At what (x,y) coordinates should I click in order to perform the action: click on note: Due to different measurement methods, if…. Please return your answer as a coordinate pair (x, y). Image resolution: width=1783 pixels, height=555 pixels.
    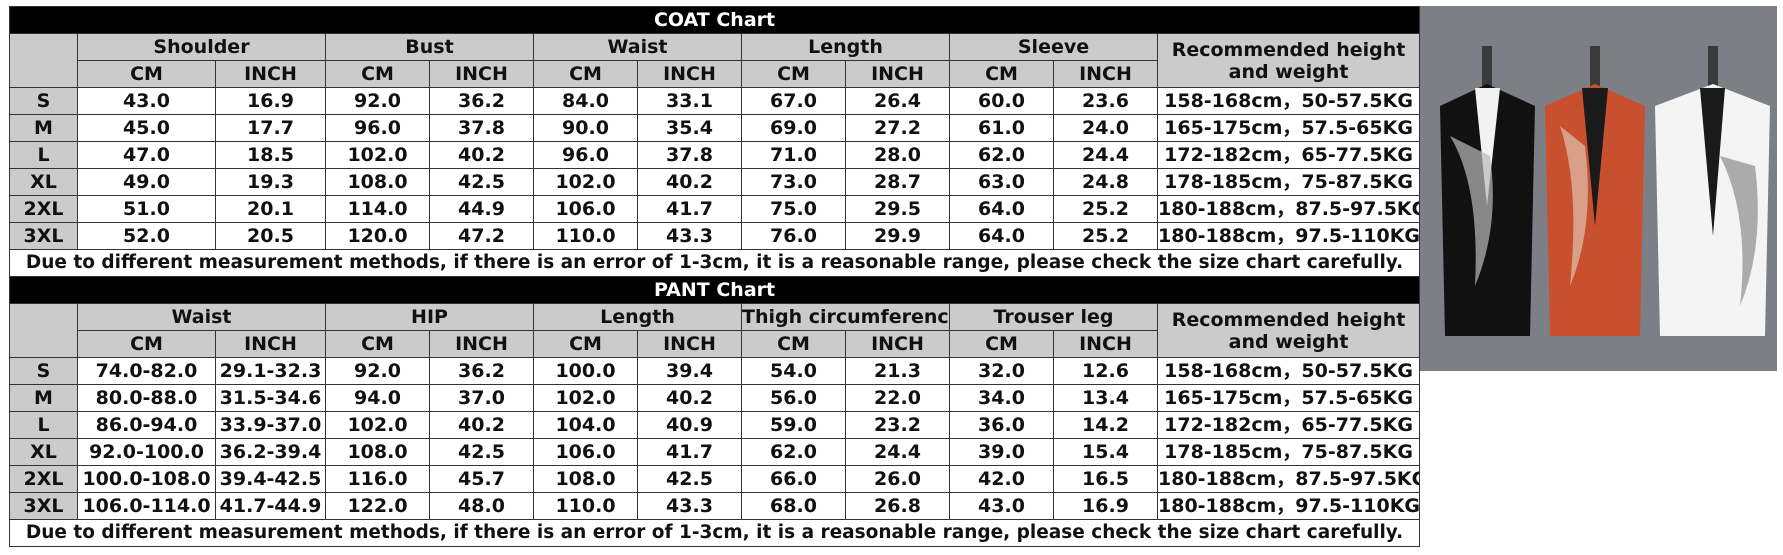
    Looking at the image, I should click on (714, 263).